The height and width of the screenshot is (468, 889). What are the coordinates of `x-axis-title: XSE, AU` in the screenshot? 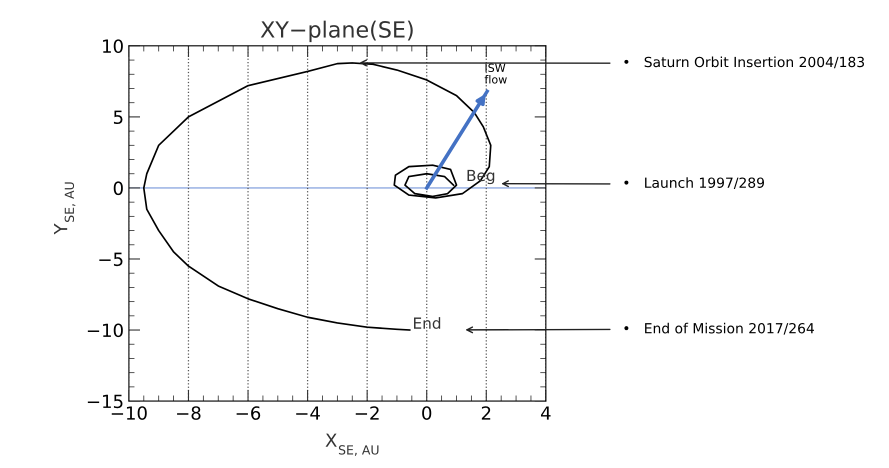 It's located at (352, 445).